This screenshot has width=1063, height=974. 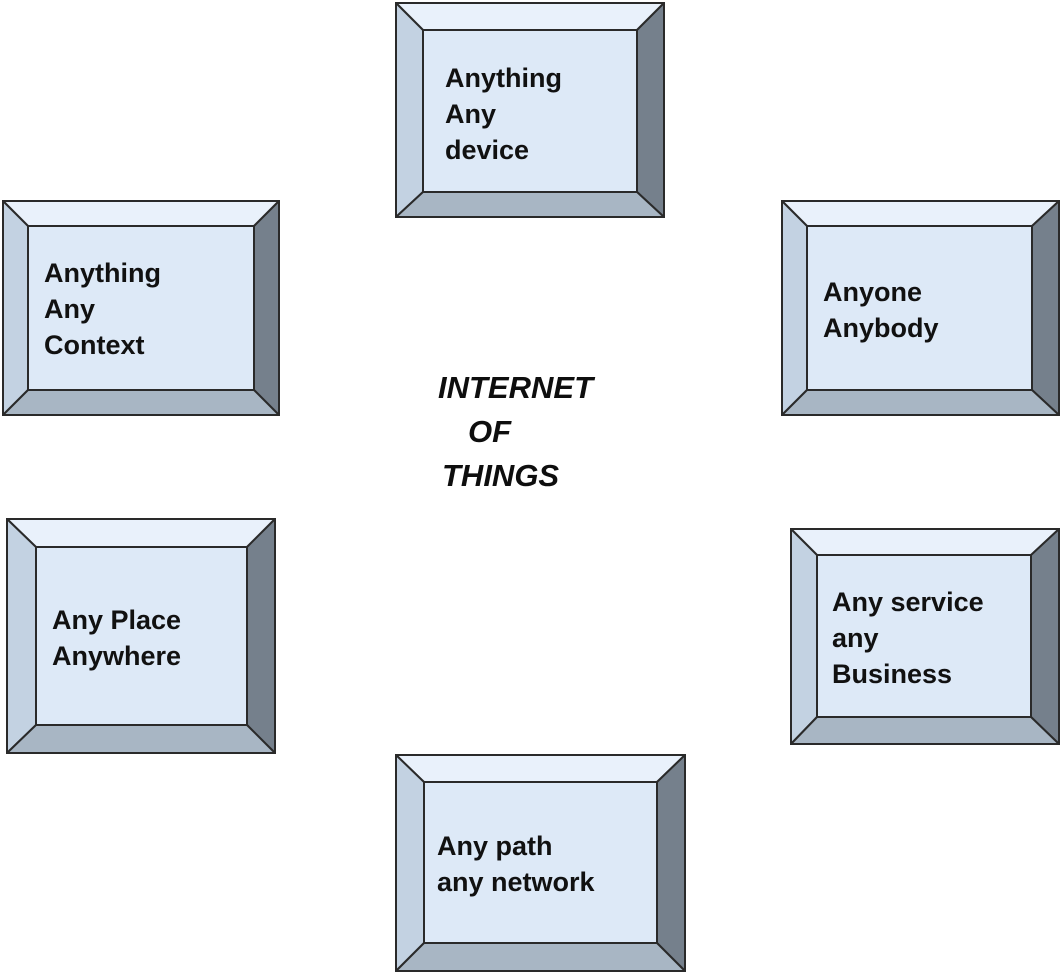 I want to click on block-anything-any-context: Anything Any Context, so click(x=141, y=308).